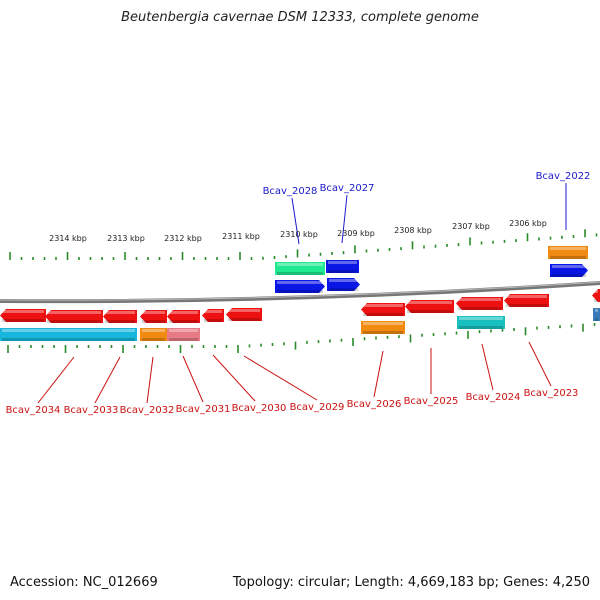 Image resolution: width=600 pixels, height=600 pixels. Describe the element at coordinates (290, 191) in the screenshot. I see `gene-label: Bcav_2028` at that location.